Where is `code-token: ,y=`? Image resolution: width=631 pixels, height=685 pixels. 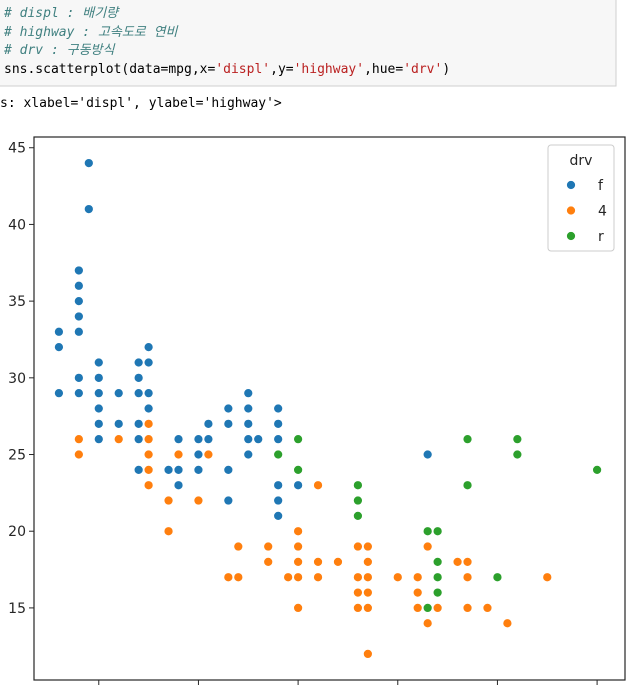 code-token: ,y= is located at coordinates (282, 69).